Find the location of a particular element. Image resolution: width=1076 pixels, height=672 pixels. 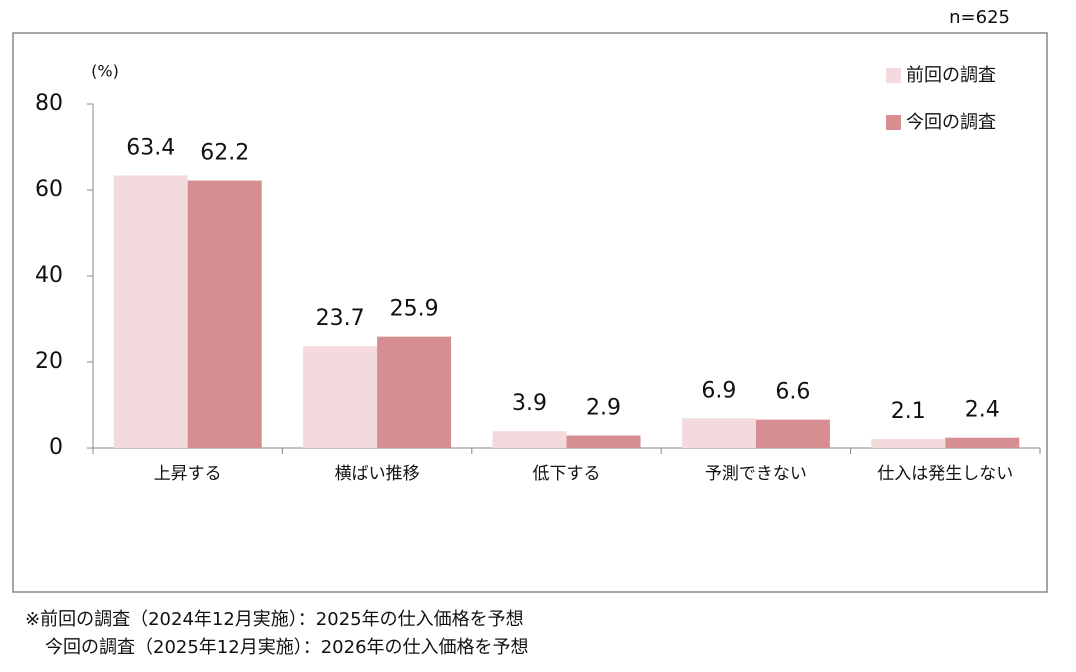

y-tick-label: 80 is located at coordinates (49, 103).